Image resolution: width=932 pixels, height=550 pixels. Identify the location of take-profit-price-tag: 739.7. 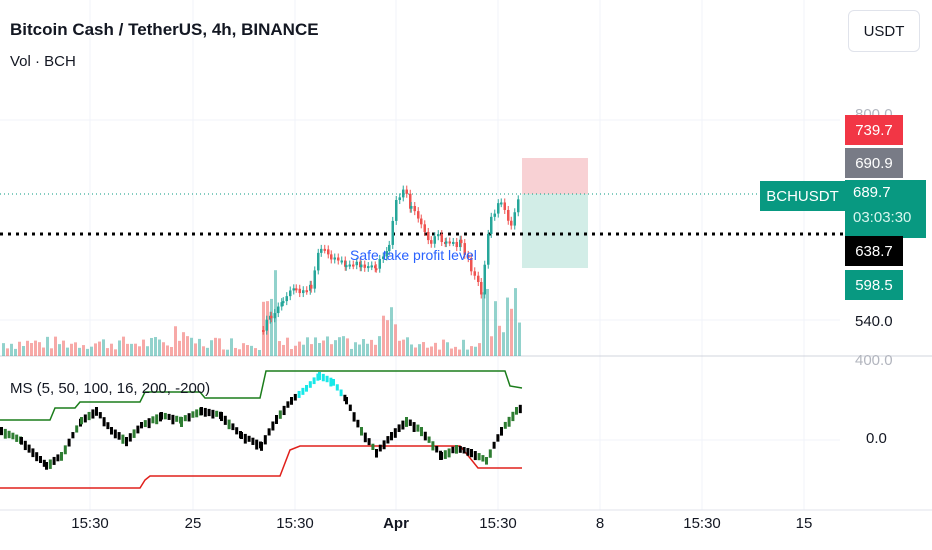
(874, 130).